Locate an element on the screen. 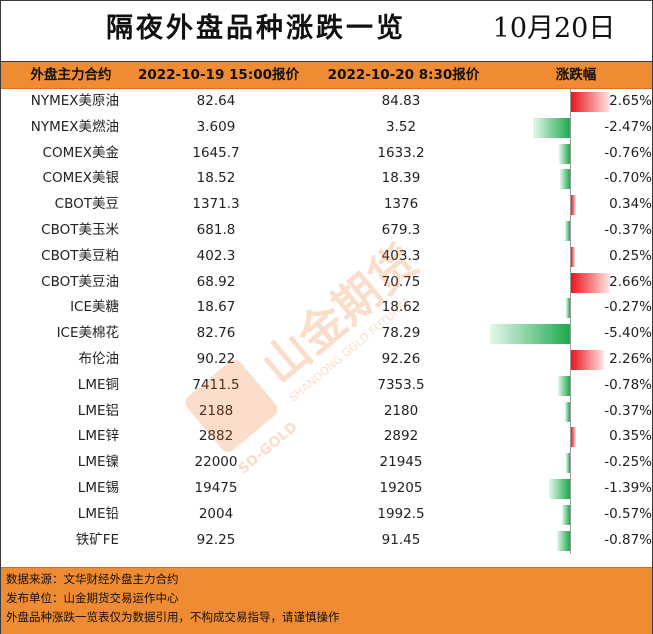 This screenshot has height=634, width=653. change-pct: -0.70% is located at coordinates (628, 178).